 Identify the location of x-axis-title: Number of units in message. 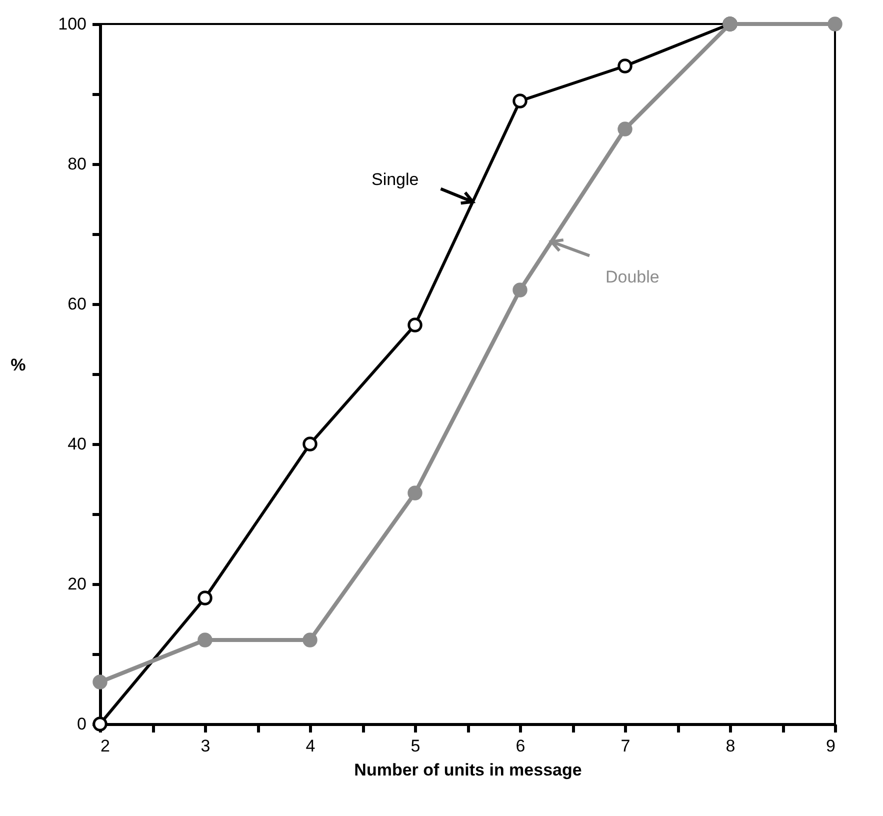
(468, 770).